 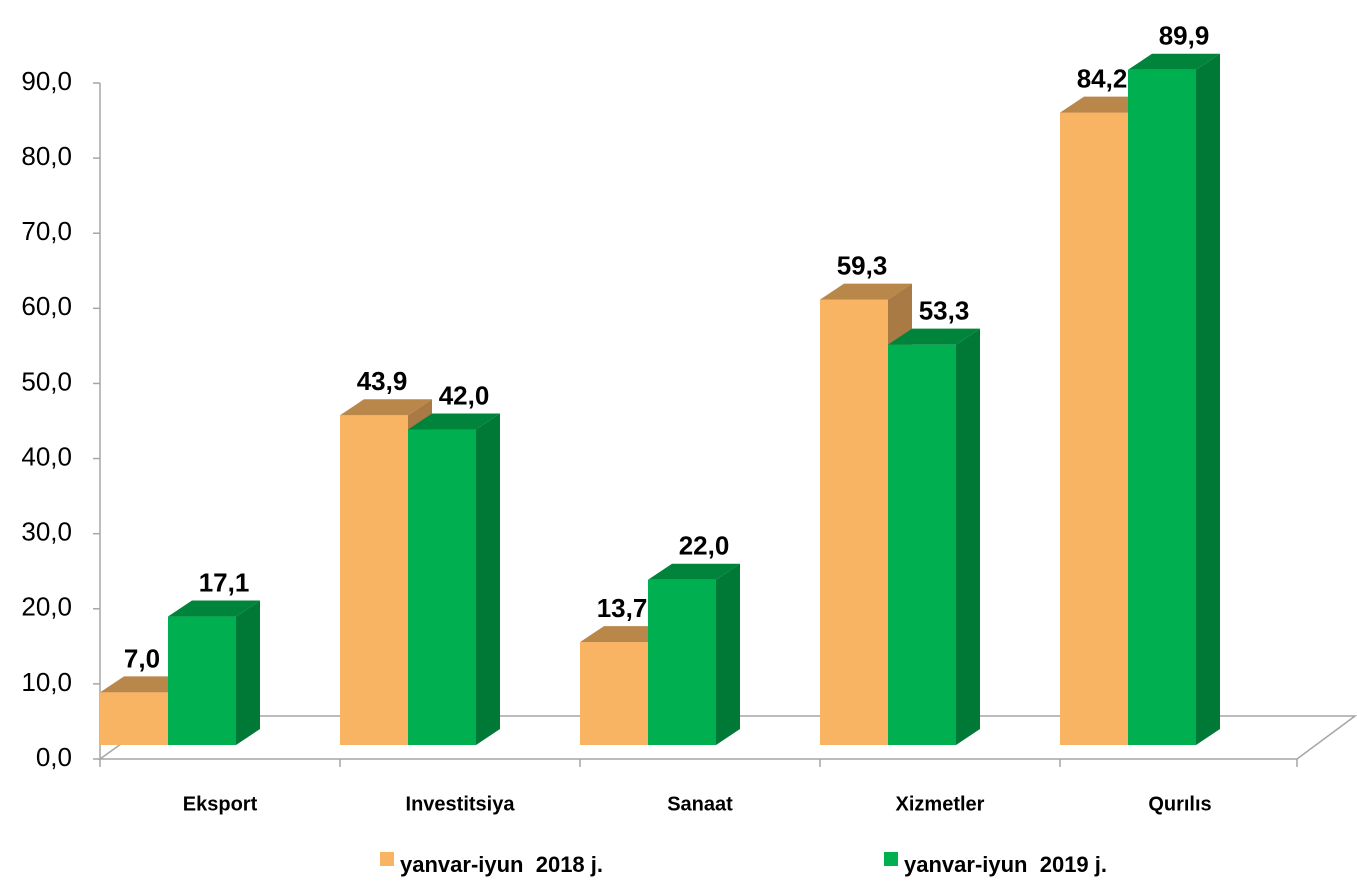 I want to click on y-tick-label: 60,0, so click(x=46, y=306).